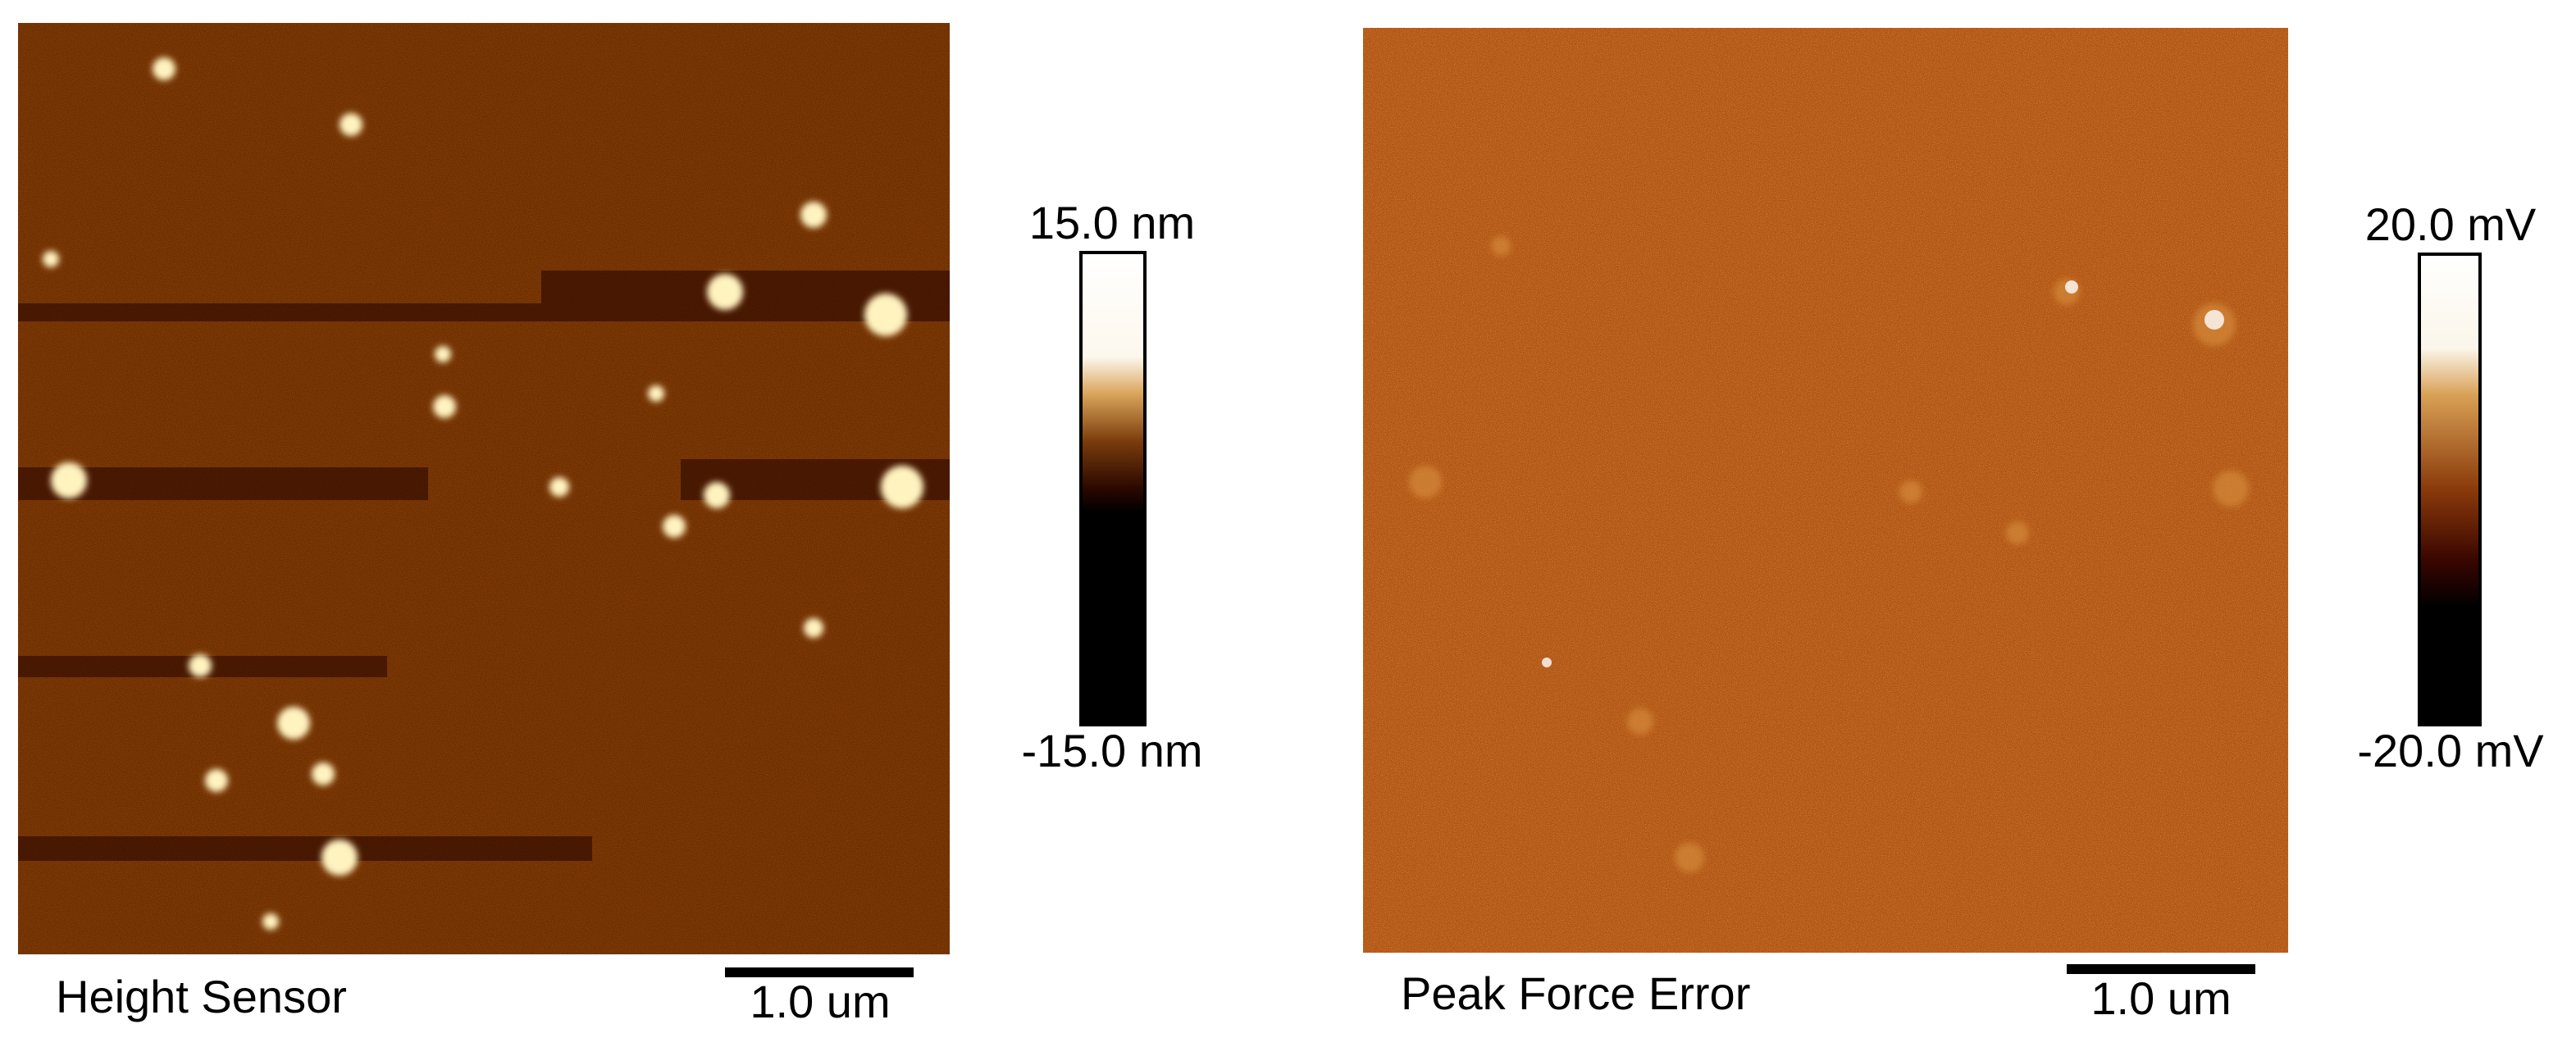 Image resolution: width=2576 pixels, height=1056 pixels. What do you see at coordinates (2450, 750) in the screenshot?
I see `color-bar-min: -20.0 mV` at bounding box center [2450, 750].